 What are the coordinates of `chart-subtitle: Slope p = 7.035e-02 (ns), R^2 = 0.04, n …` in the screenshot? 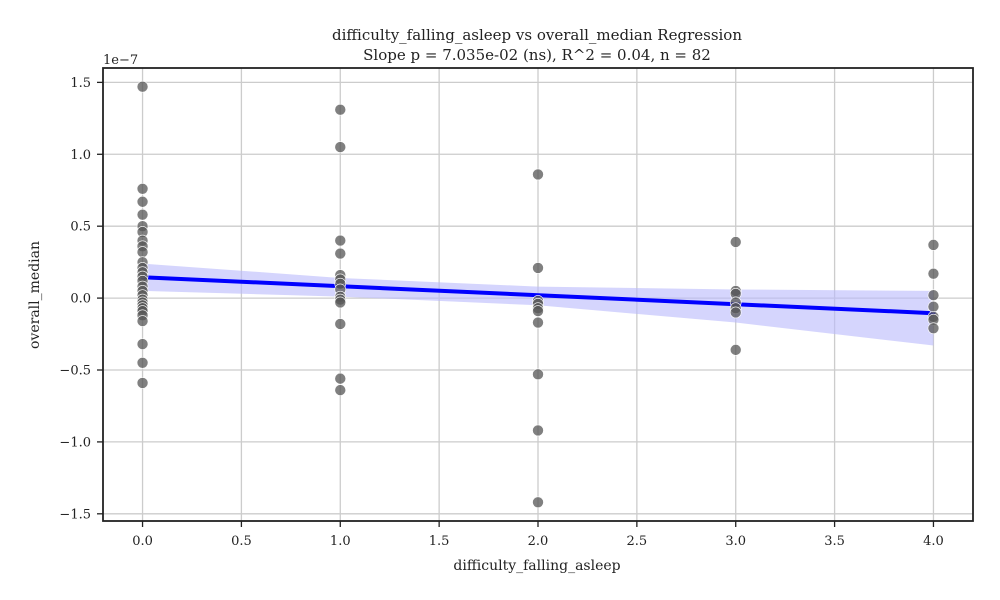 It's located at (537, 55).